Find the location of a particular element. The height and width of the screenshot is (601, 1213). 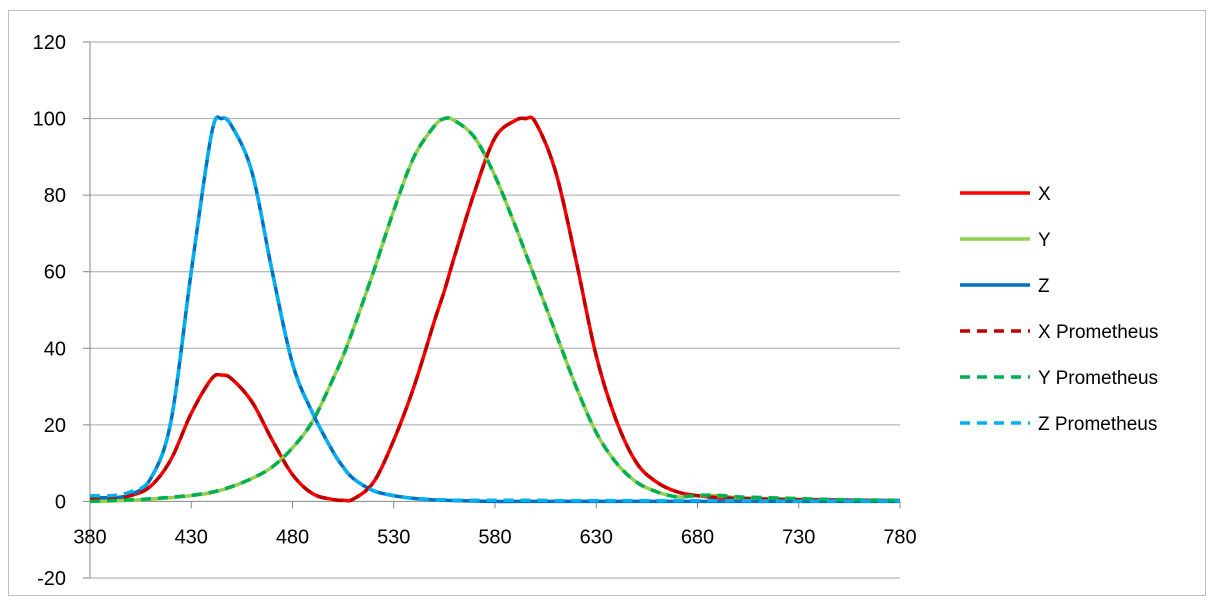

x-tick-label: 780 is located at coordinates (899, 537).